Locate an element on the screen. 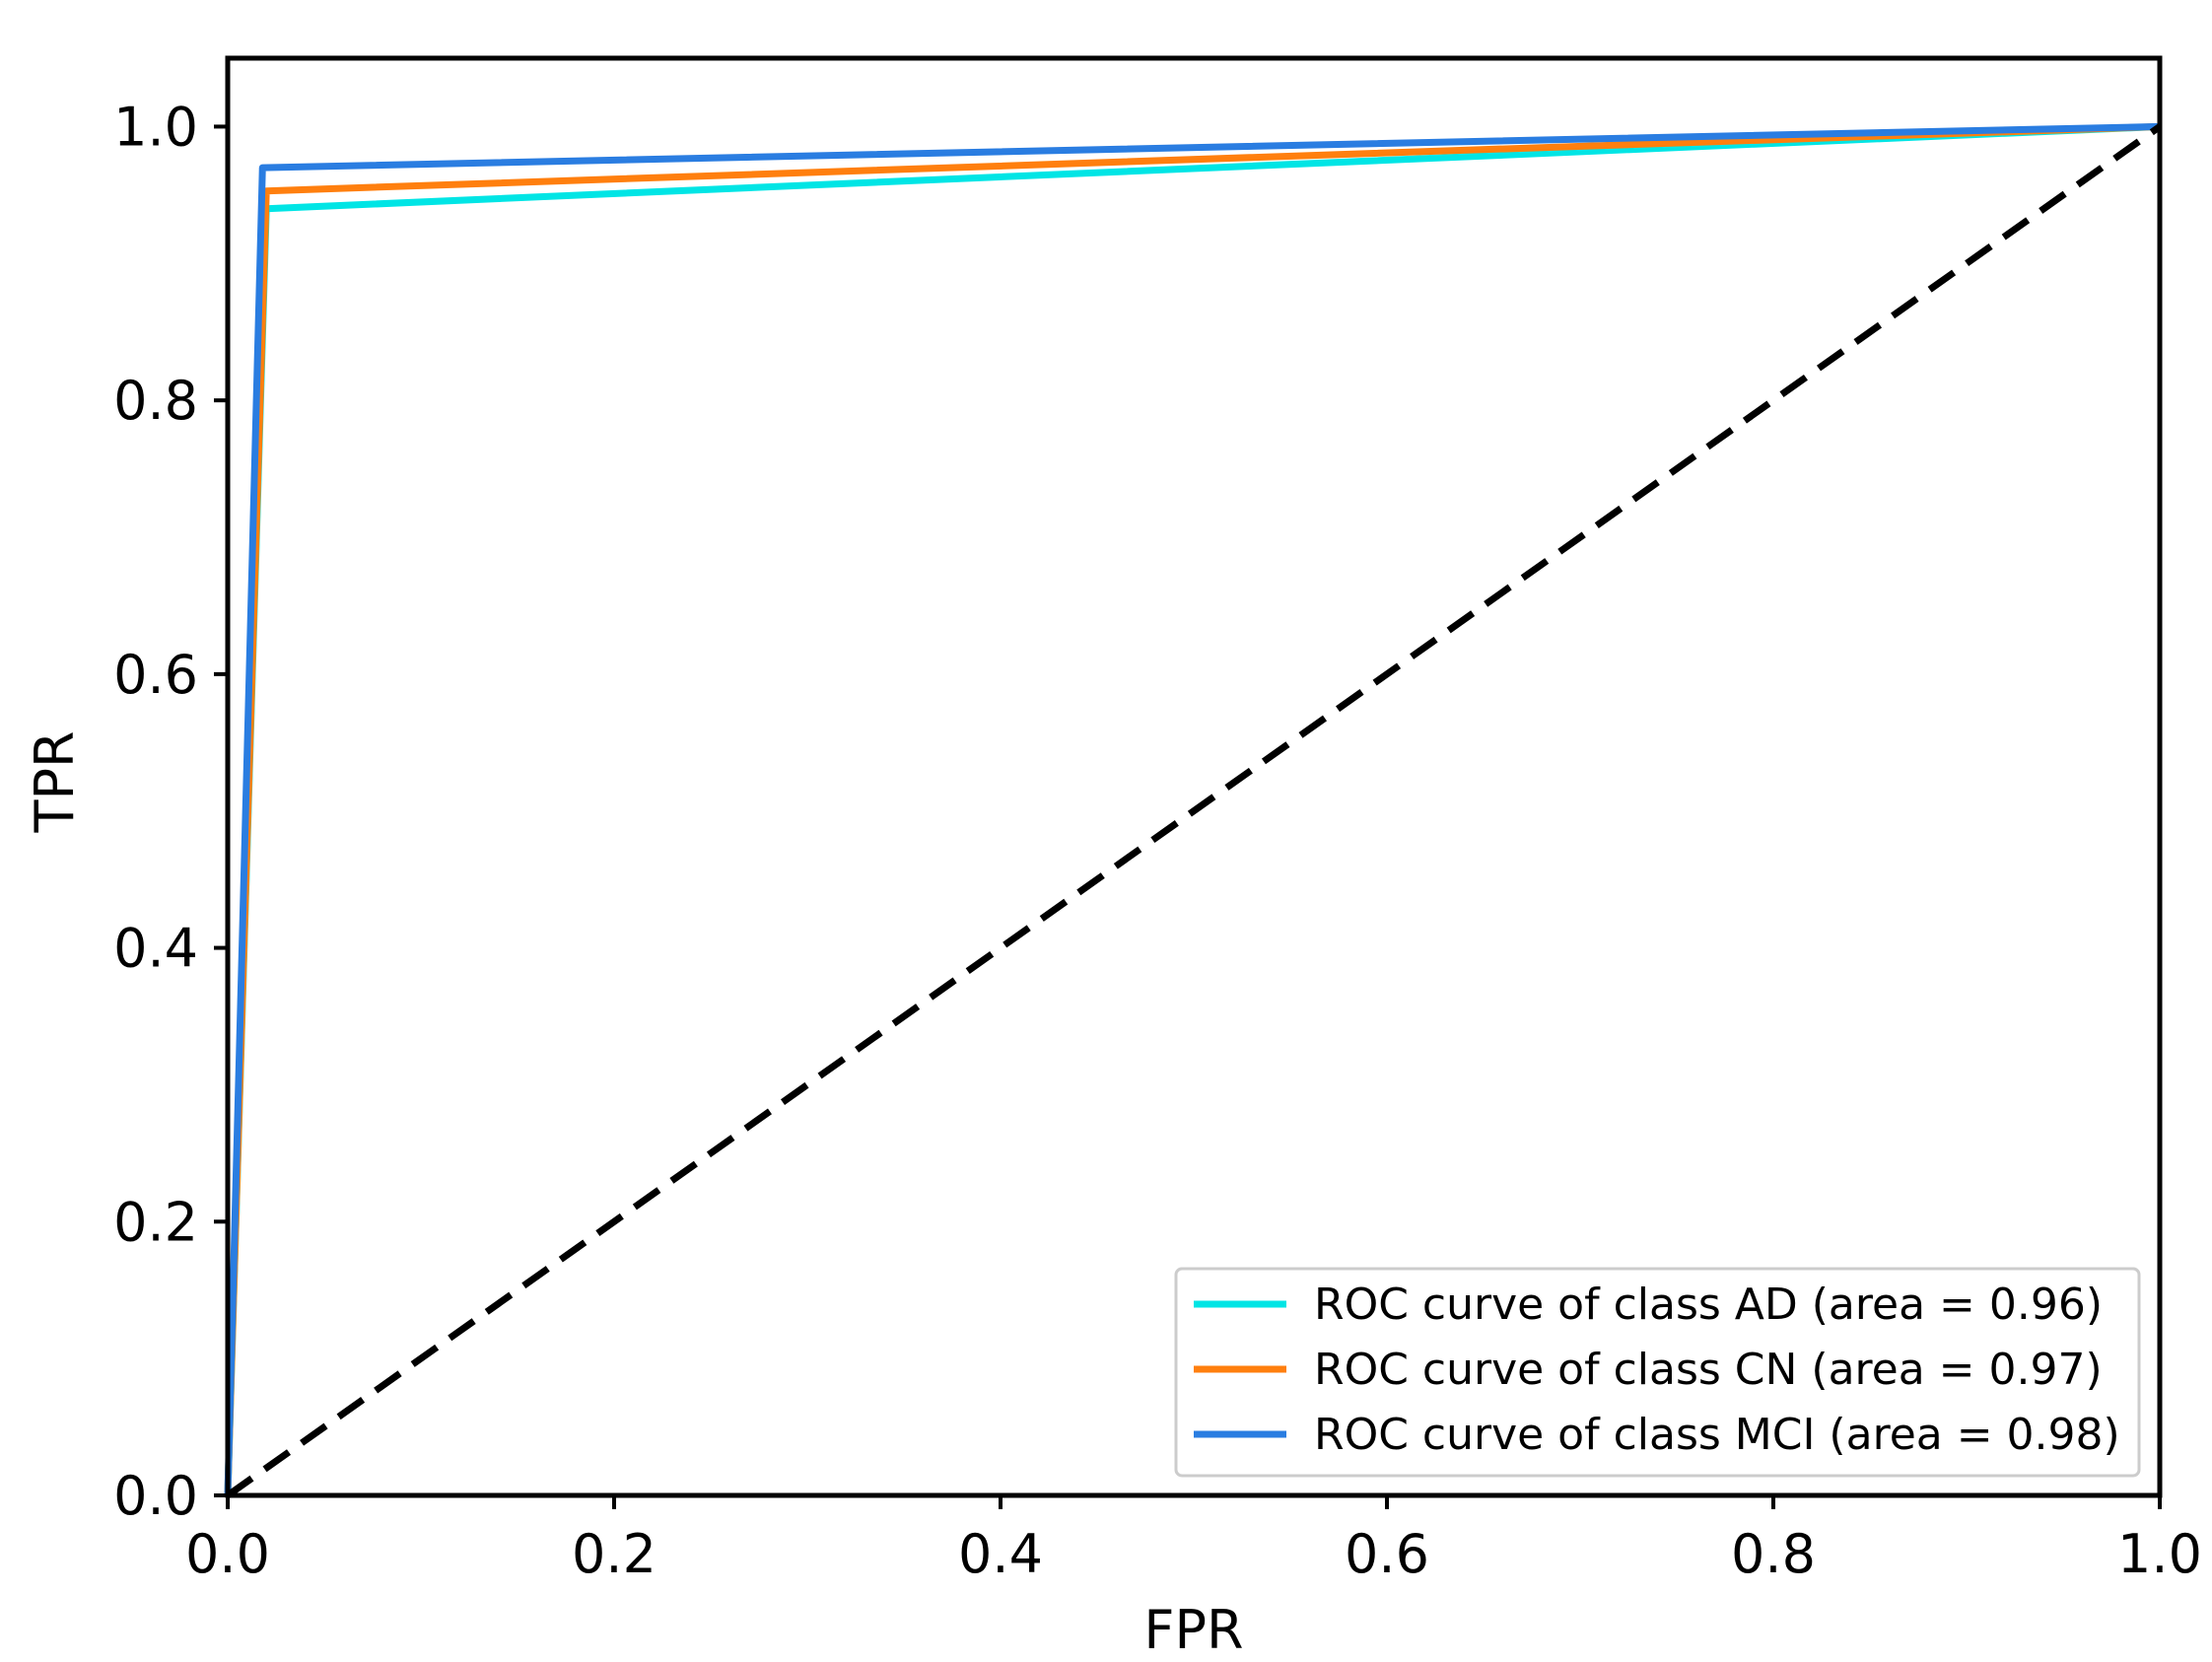  y-tick-label: 0.6 is located at coordinates (156, 675).